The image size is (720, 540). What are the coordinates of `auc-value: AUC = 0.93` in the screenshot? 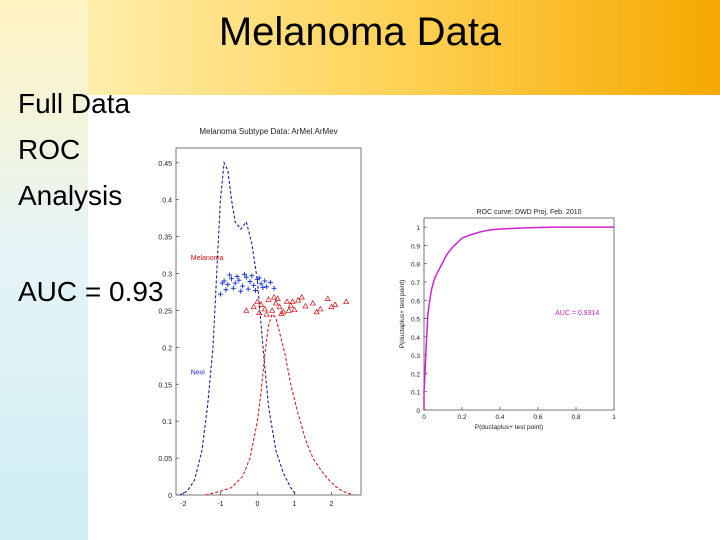 It's located at (91, 291).